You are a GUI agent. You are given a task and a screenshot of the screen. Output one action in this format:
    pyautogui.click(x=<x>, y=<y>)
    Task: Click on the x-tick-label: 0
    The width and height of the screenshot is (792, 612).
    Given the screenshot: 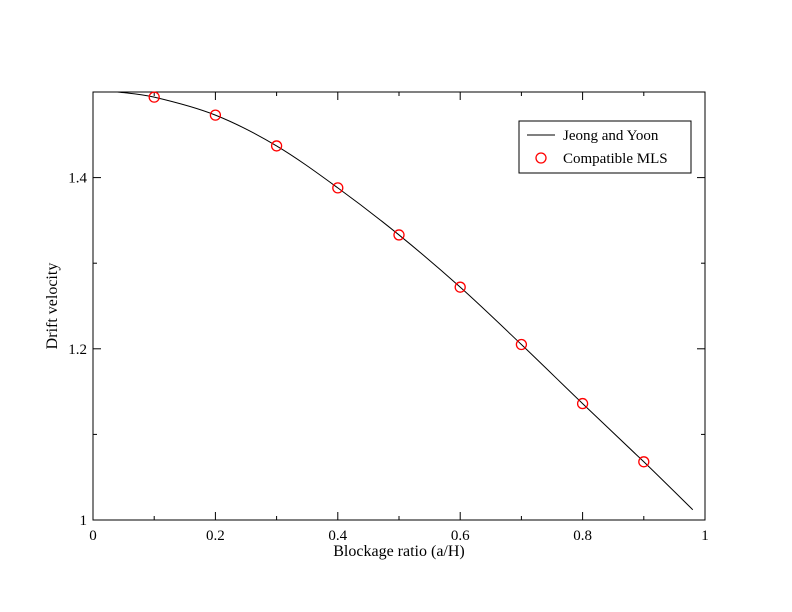 What is the action you would take?
    pyautogui.click(x=93, y=536)
    